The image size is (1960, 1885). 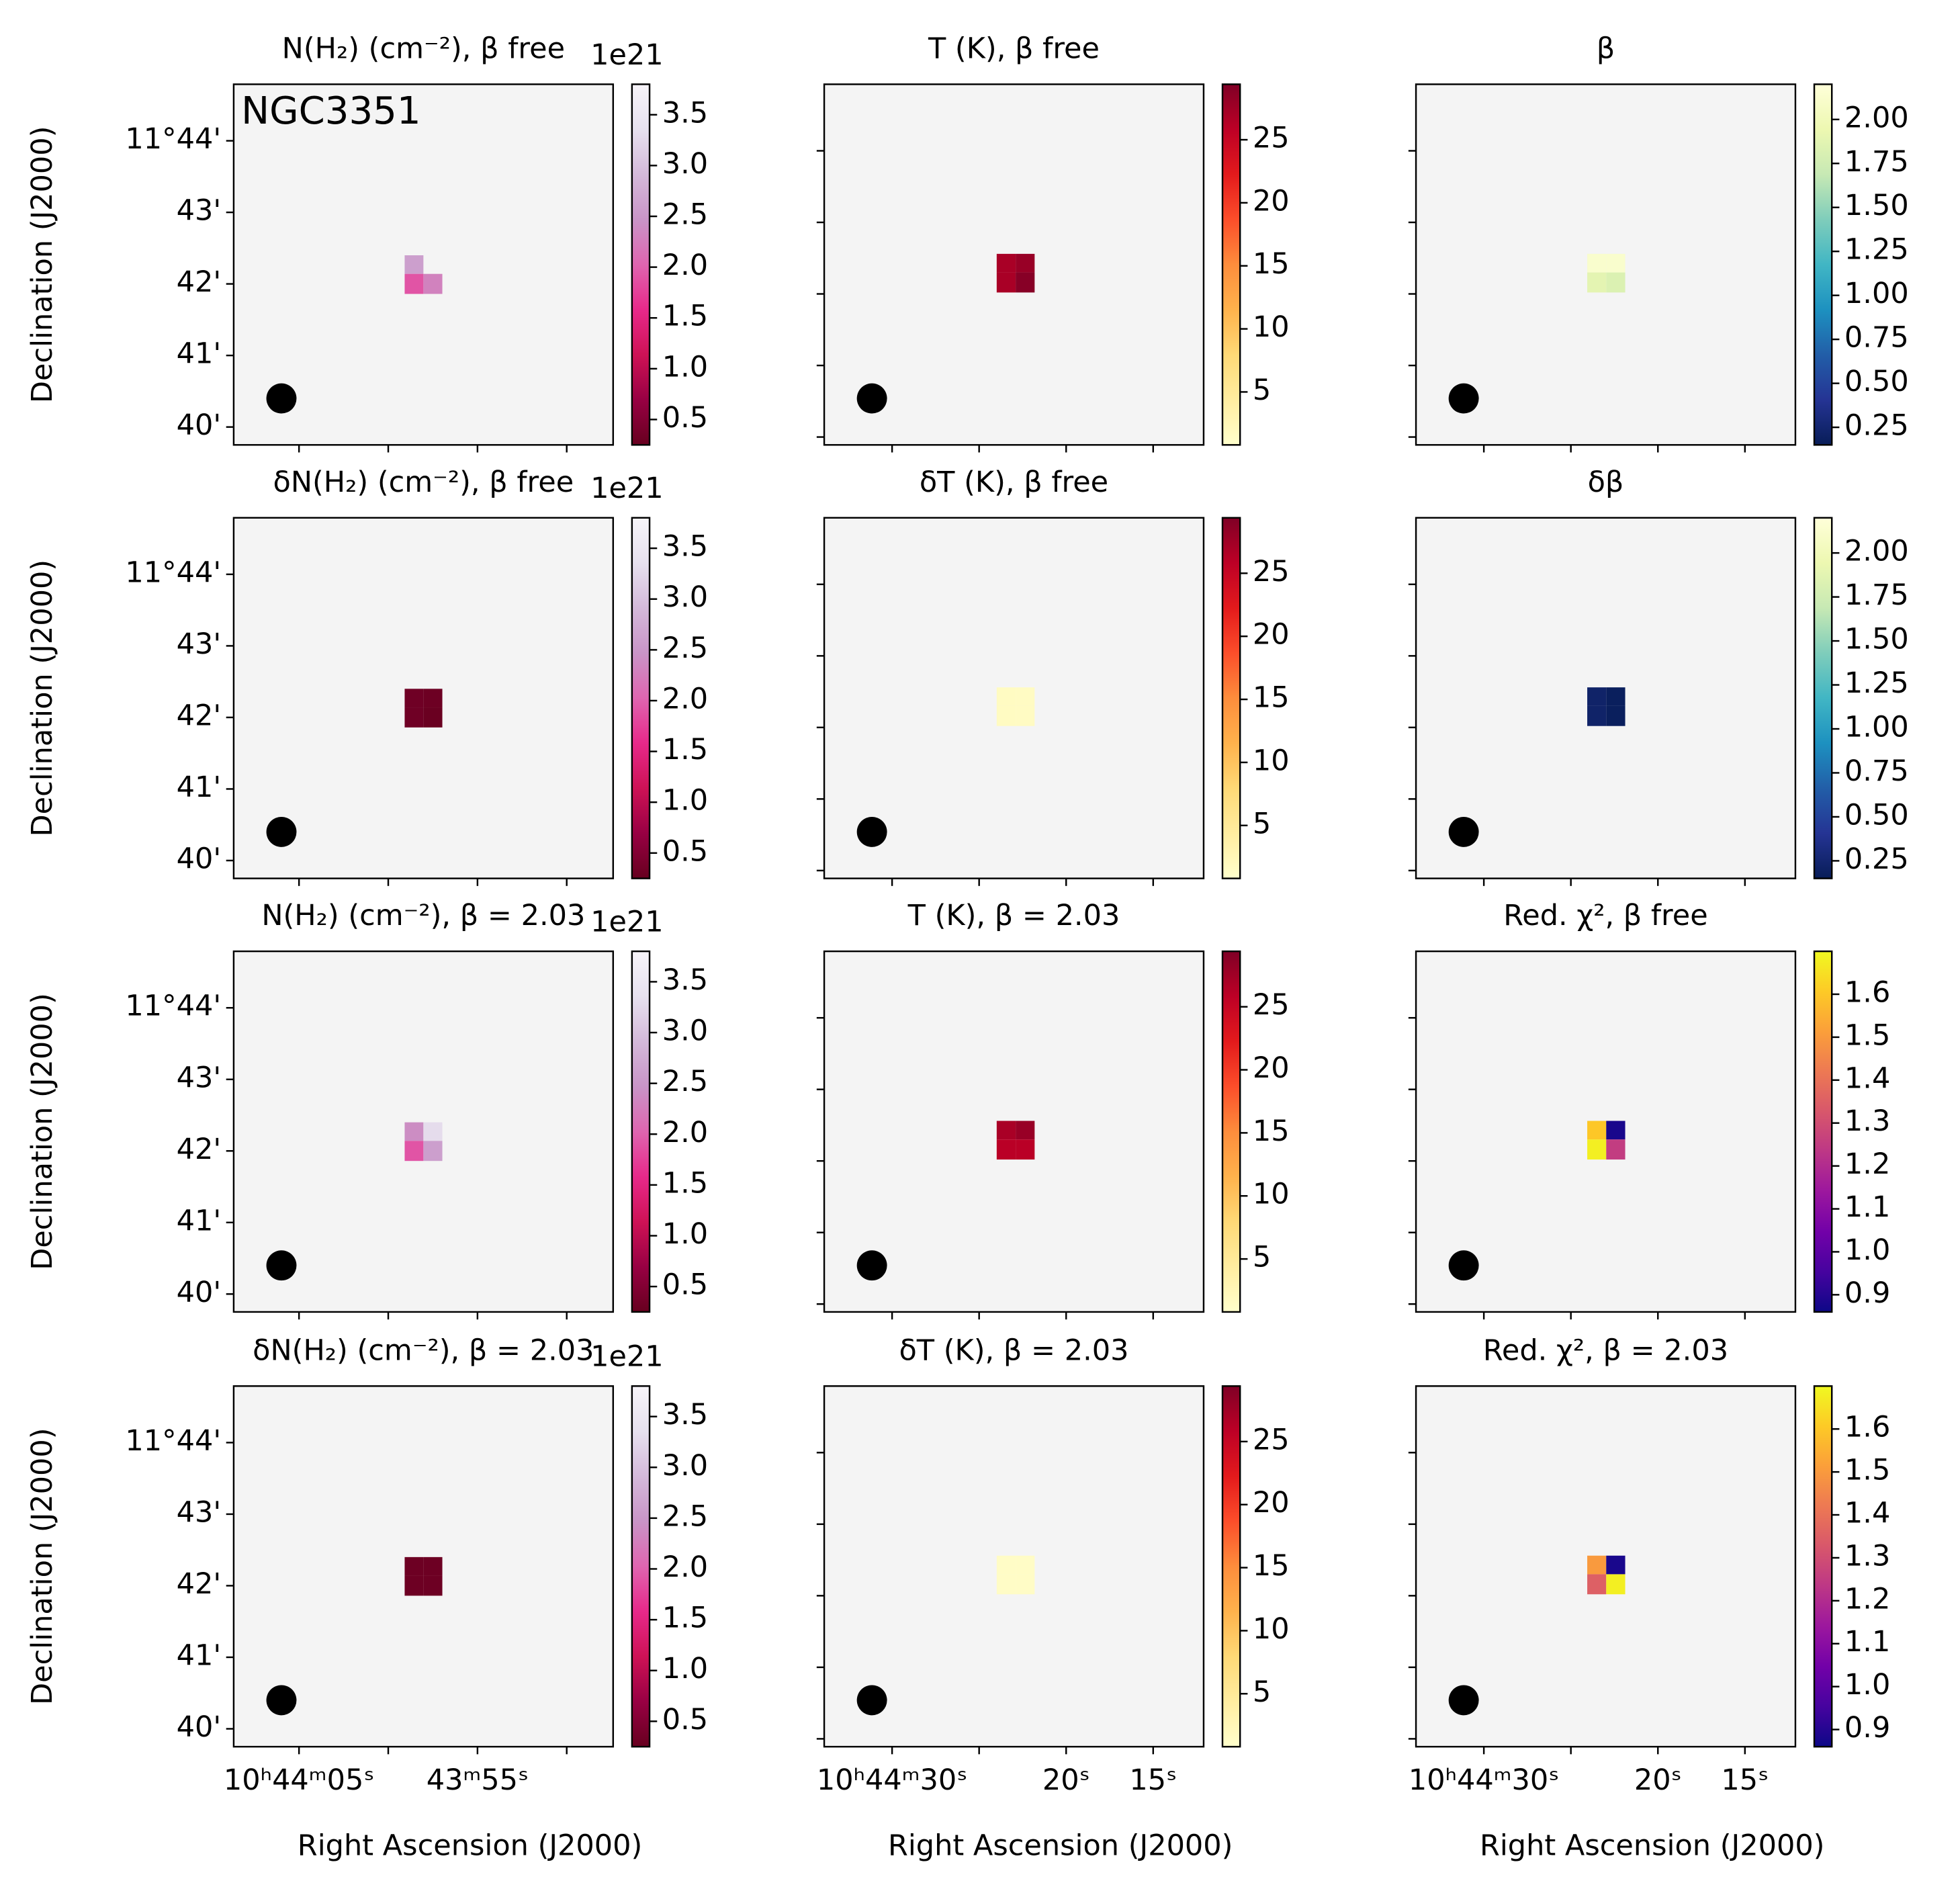 What do you see at coordinates (685, 547) in the screenshot?
I see `colorbar-tick-label: 3.5` at bounding box center [685, 547].